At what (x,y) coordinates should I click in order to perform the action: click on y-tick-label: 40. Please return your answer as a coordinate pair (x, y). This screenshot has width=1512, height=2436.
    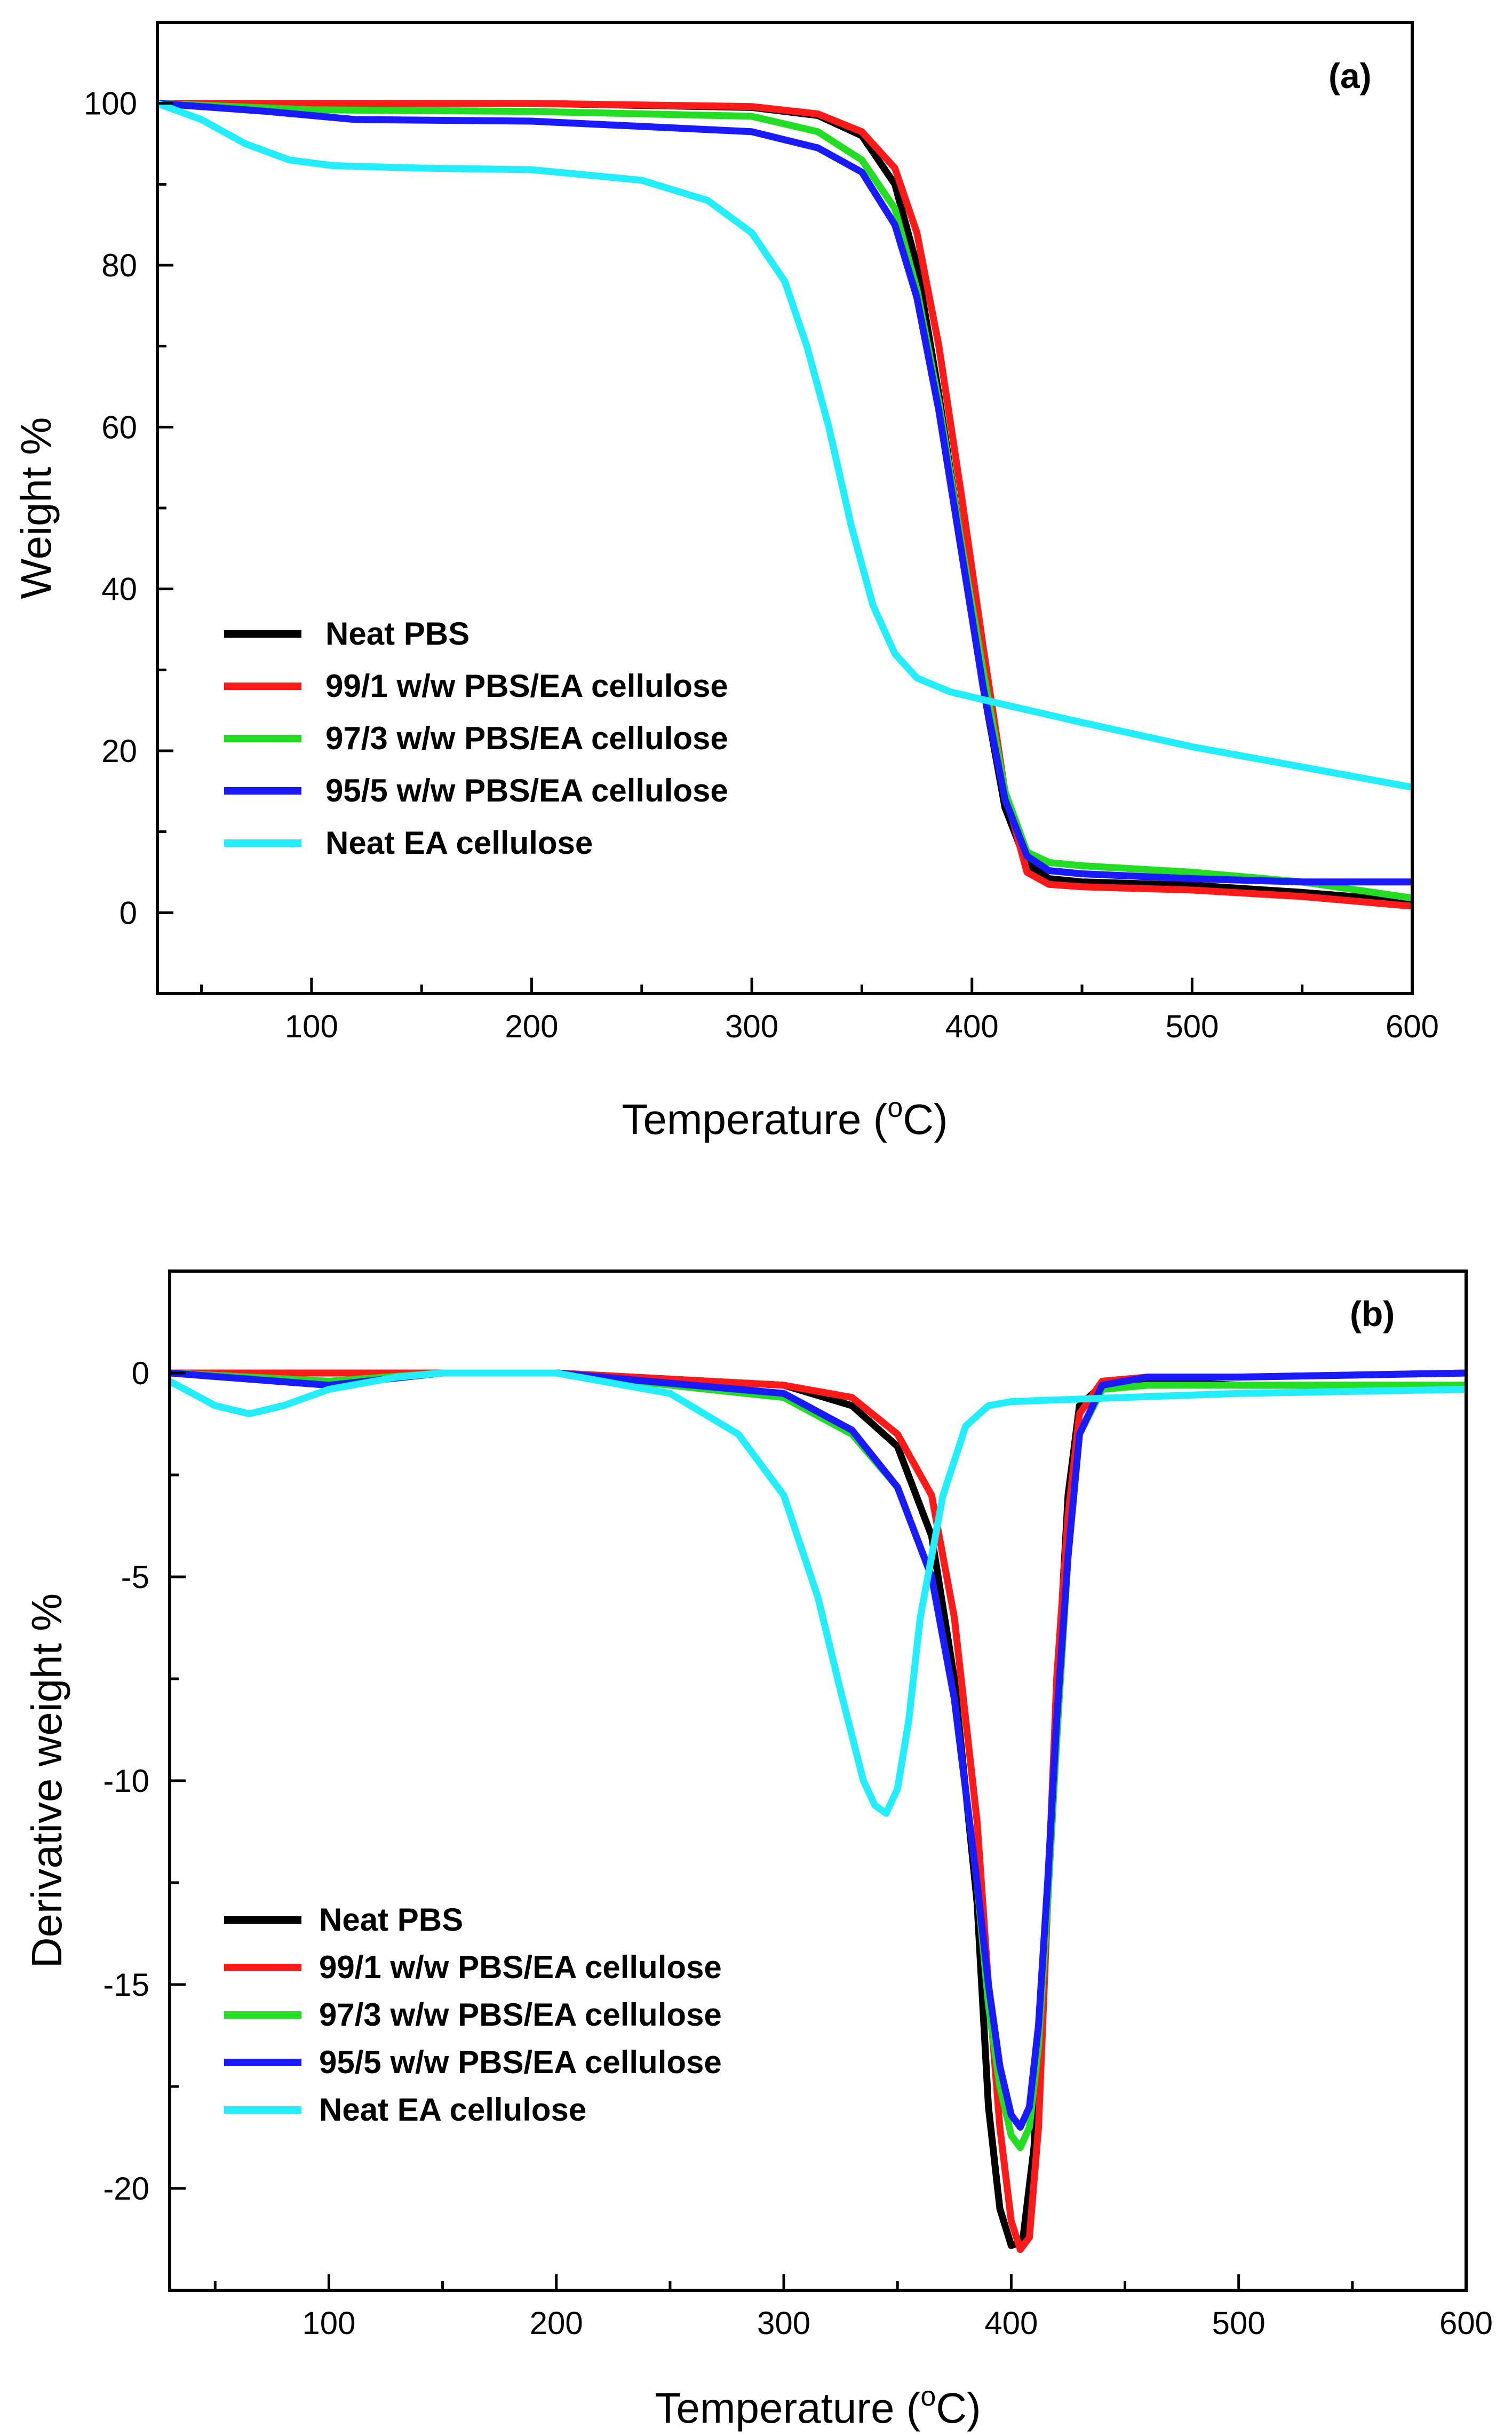
    Looking at the image, I should click on (119, 589).